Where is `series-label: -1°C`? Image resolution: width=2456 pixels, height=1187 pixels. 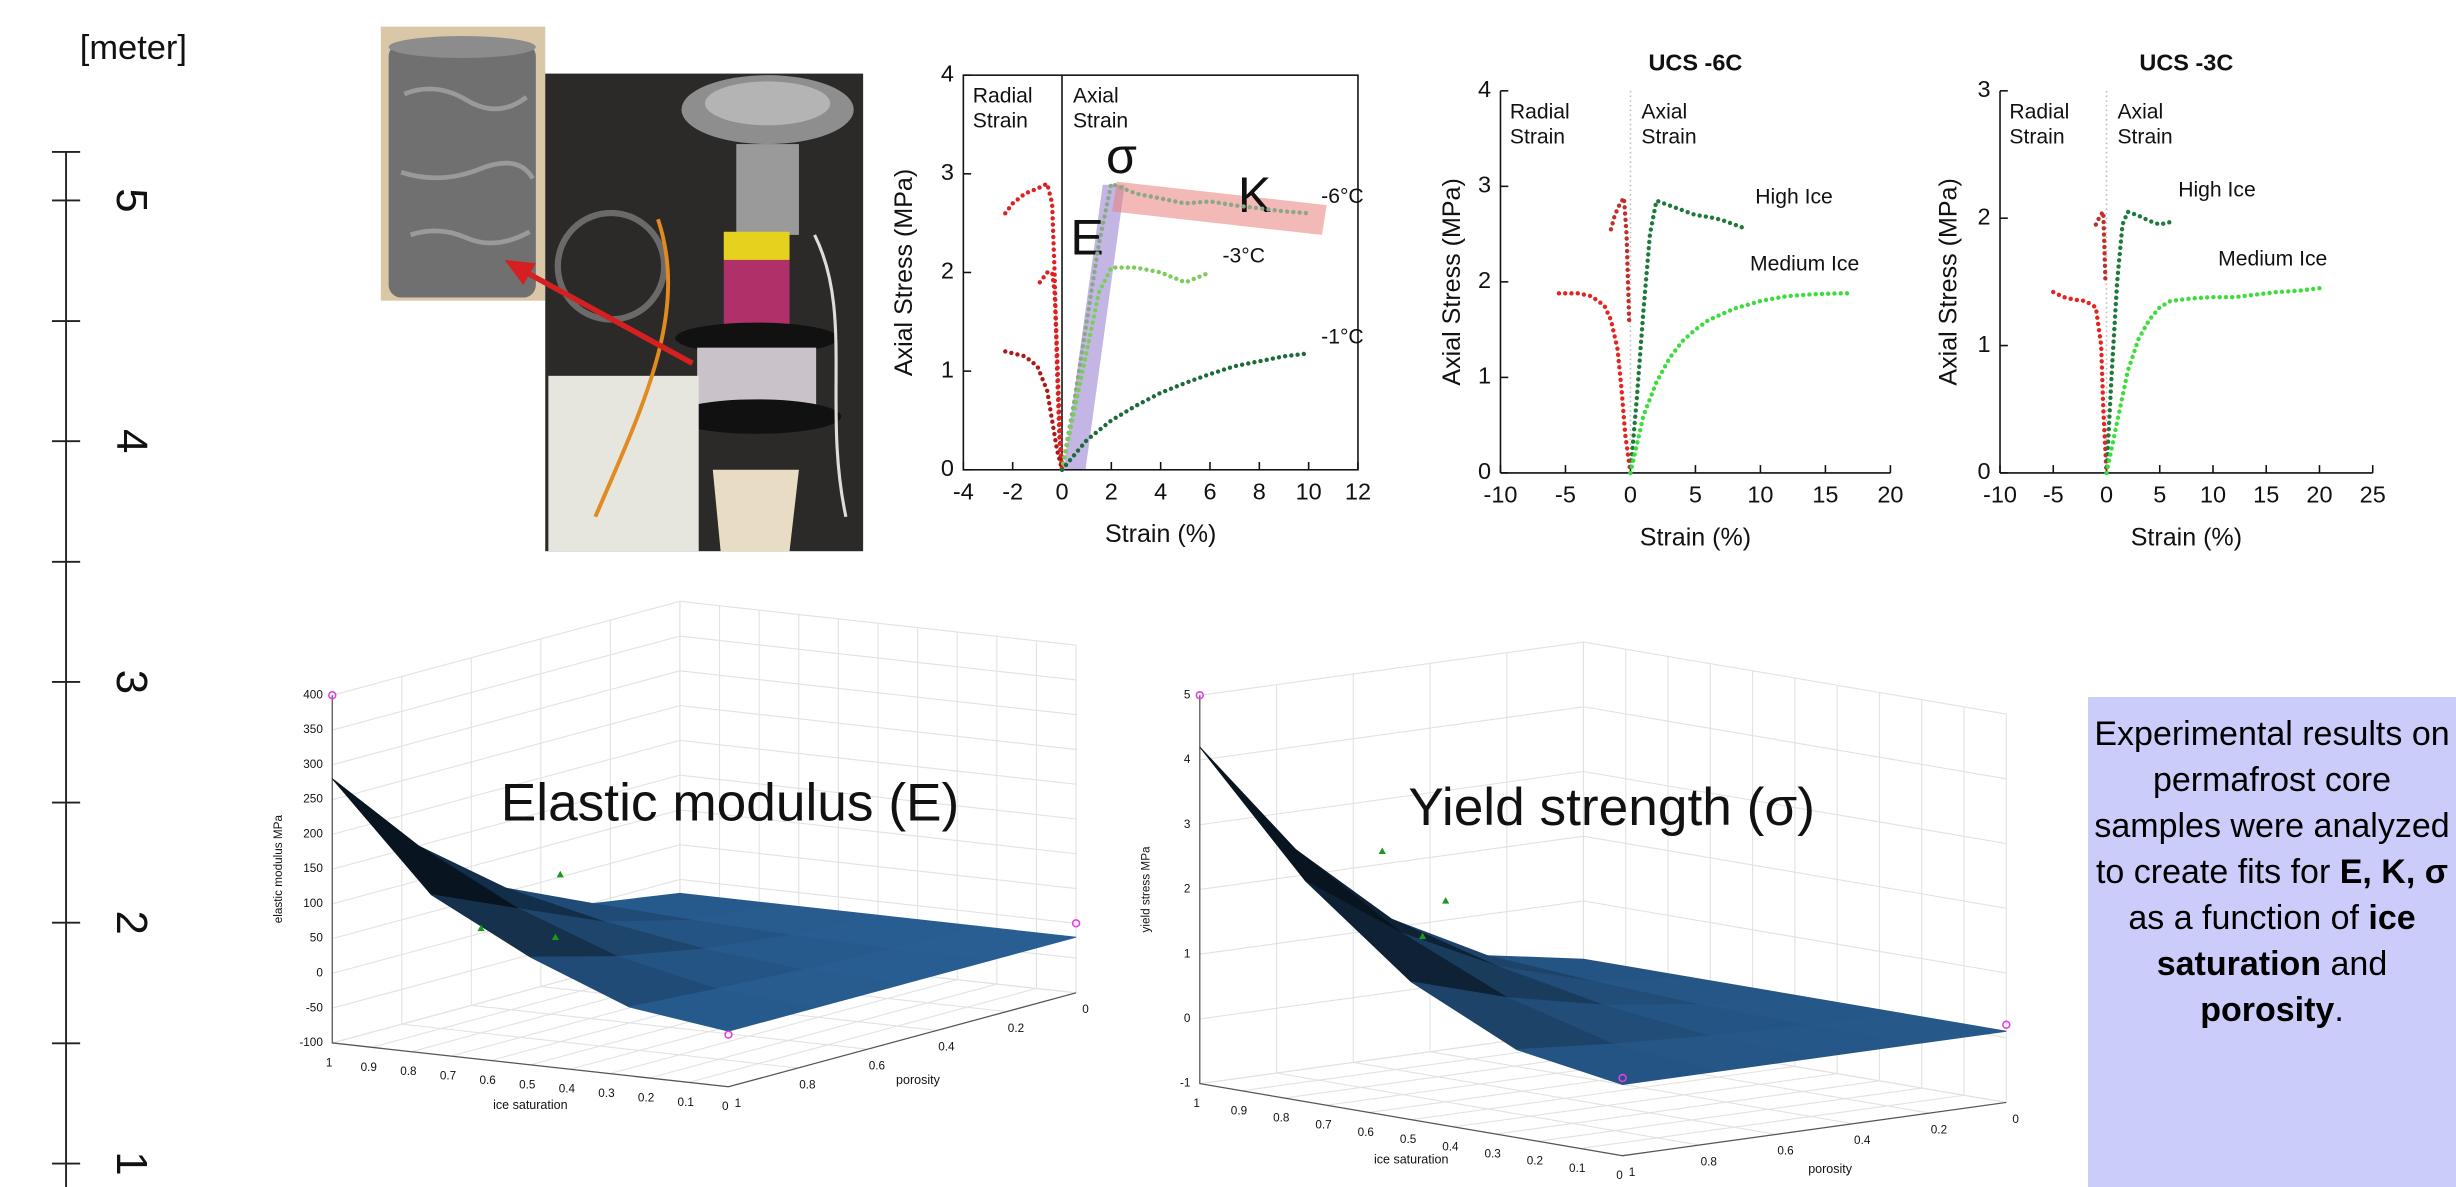
series-label: -1°C is located at coordinates (1342, 336).